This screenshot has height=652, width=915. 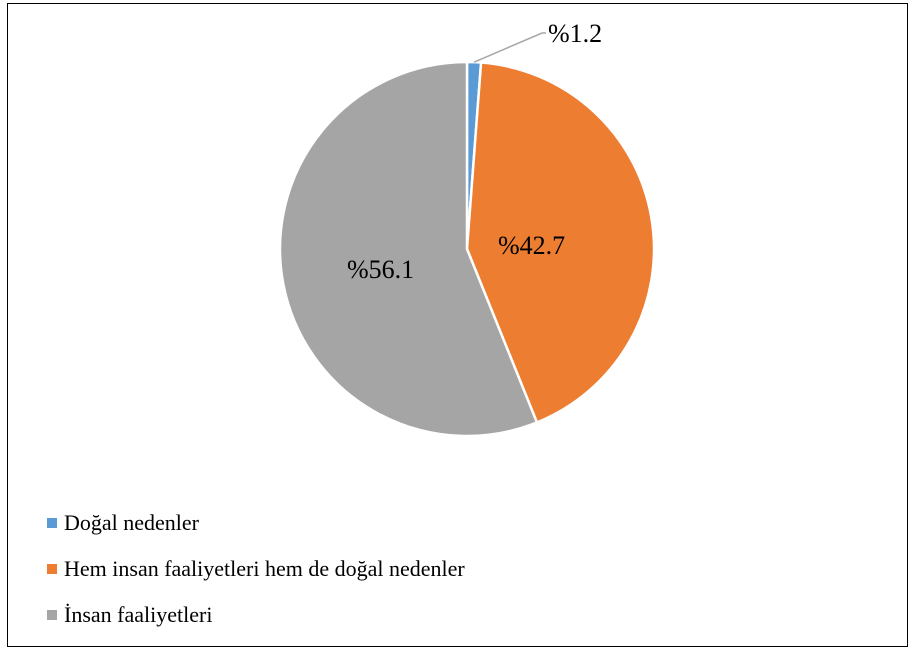 What do you see at coordinates (575, 33) in the screenshot?
I see `data-label-1: %1.2` at bounding box center [575, 33].